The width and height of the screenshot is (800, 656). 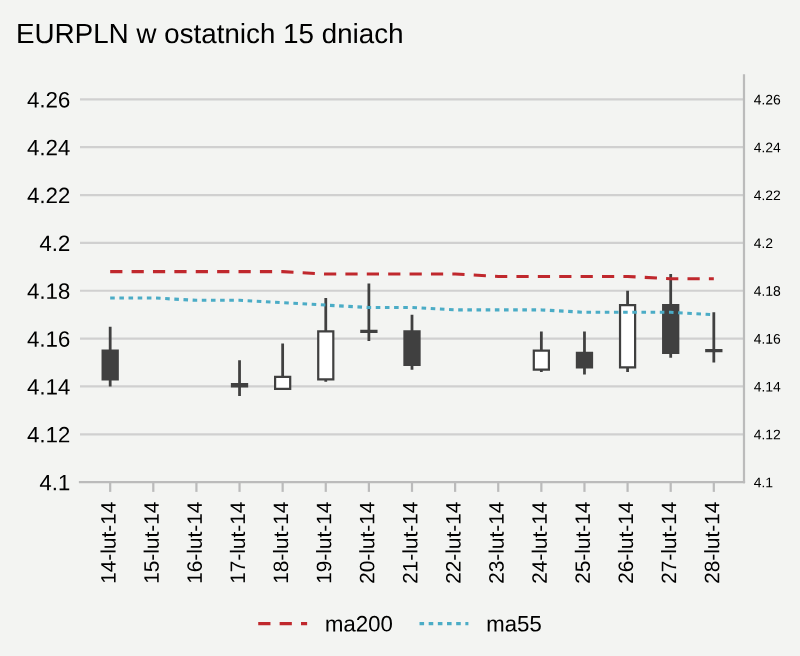 I want to click on y-tick-label: 4.22, so click(x=48, y=195).